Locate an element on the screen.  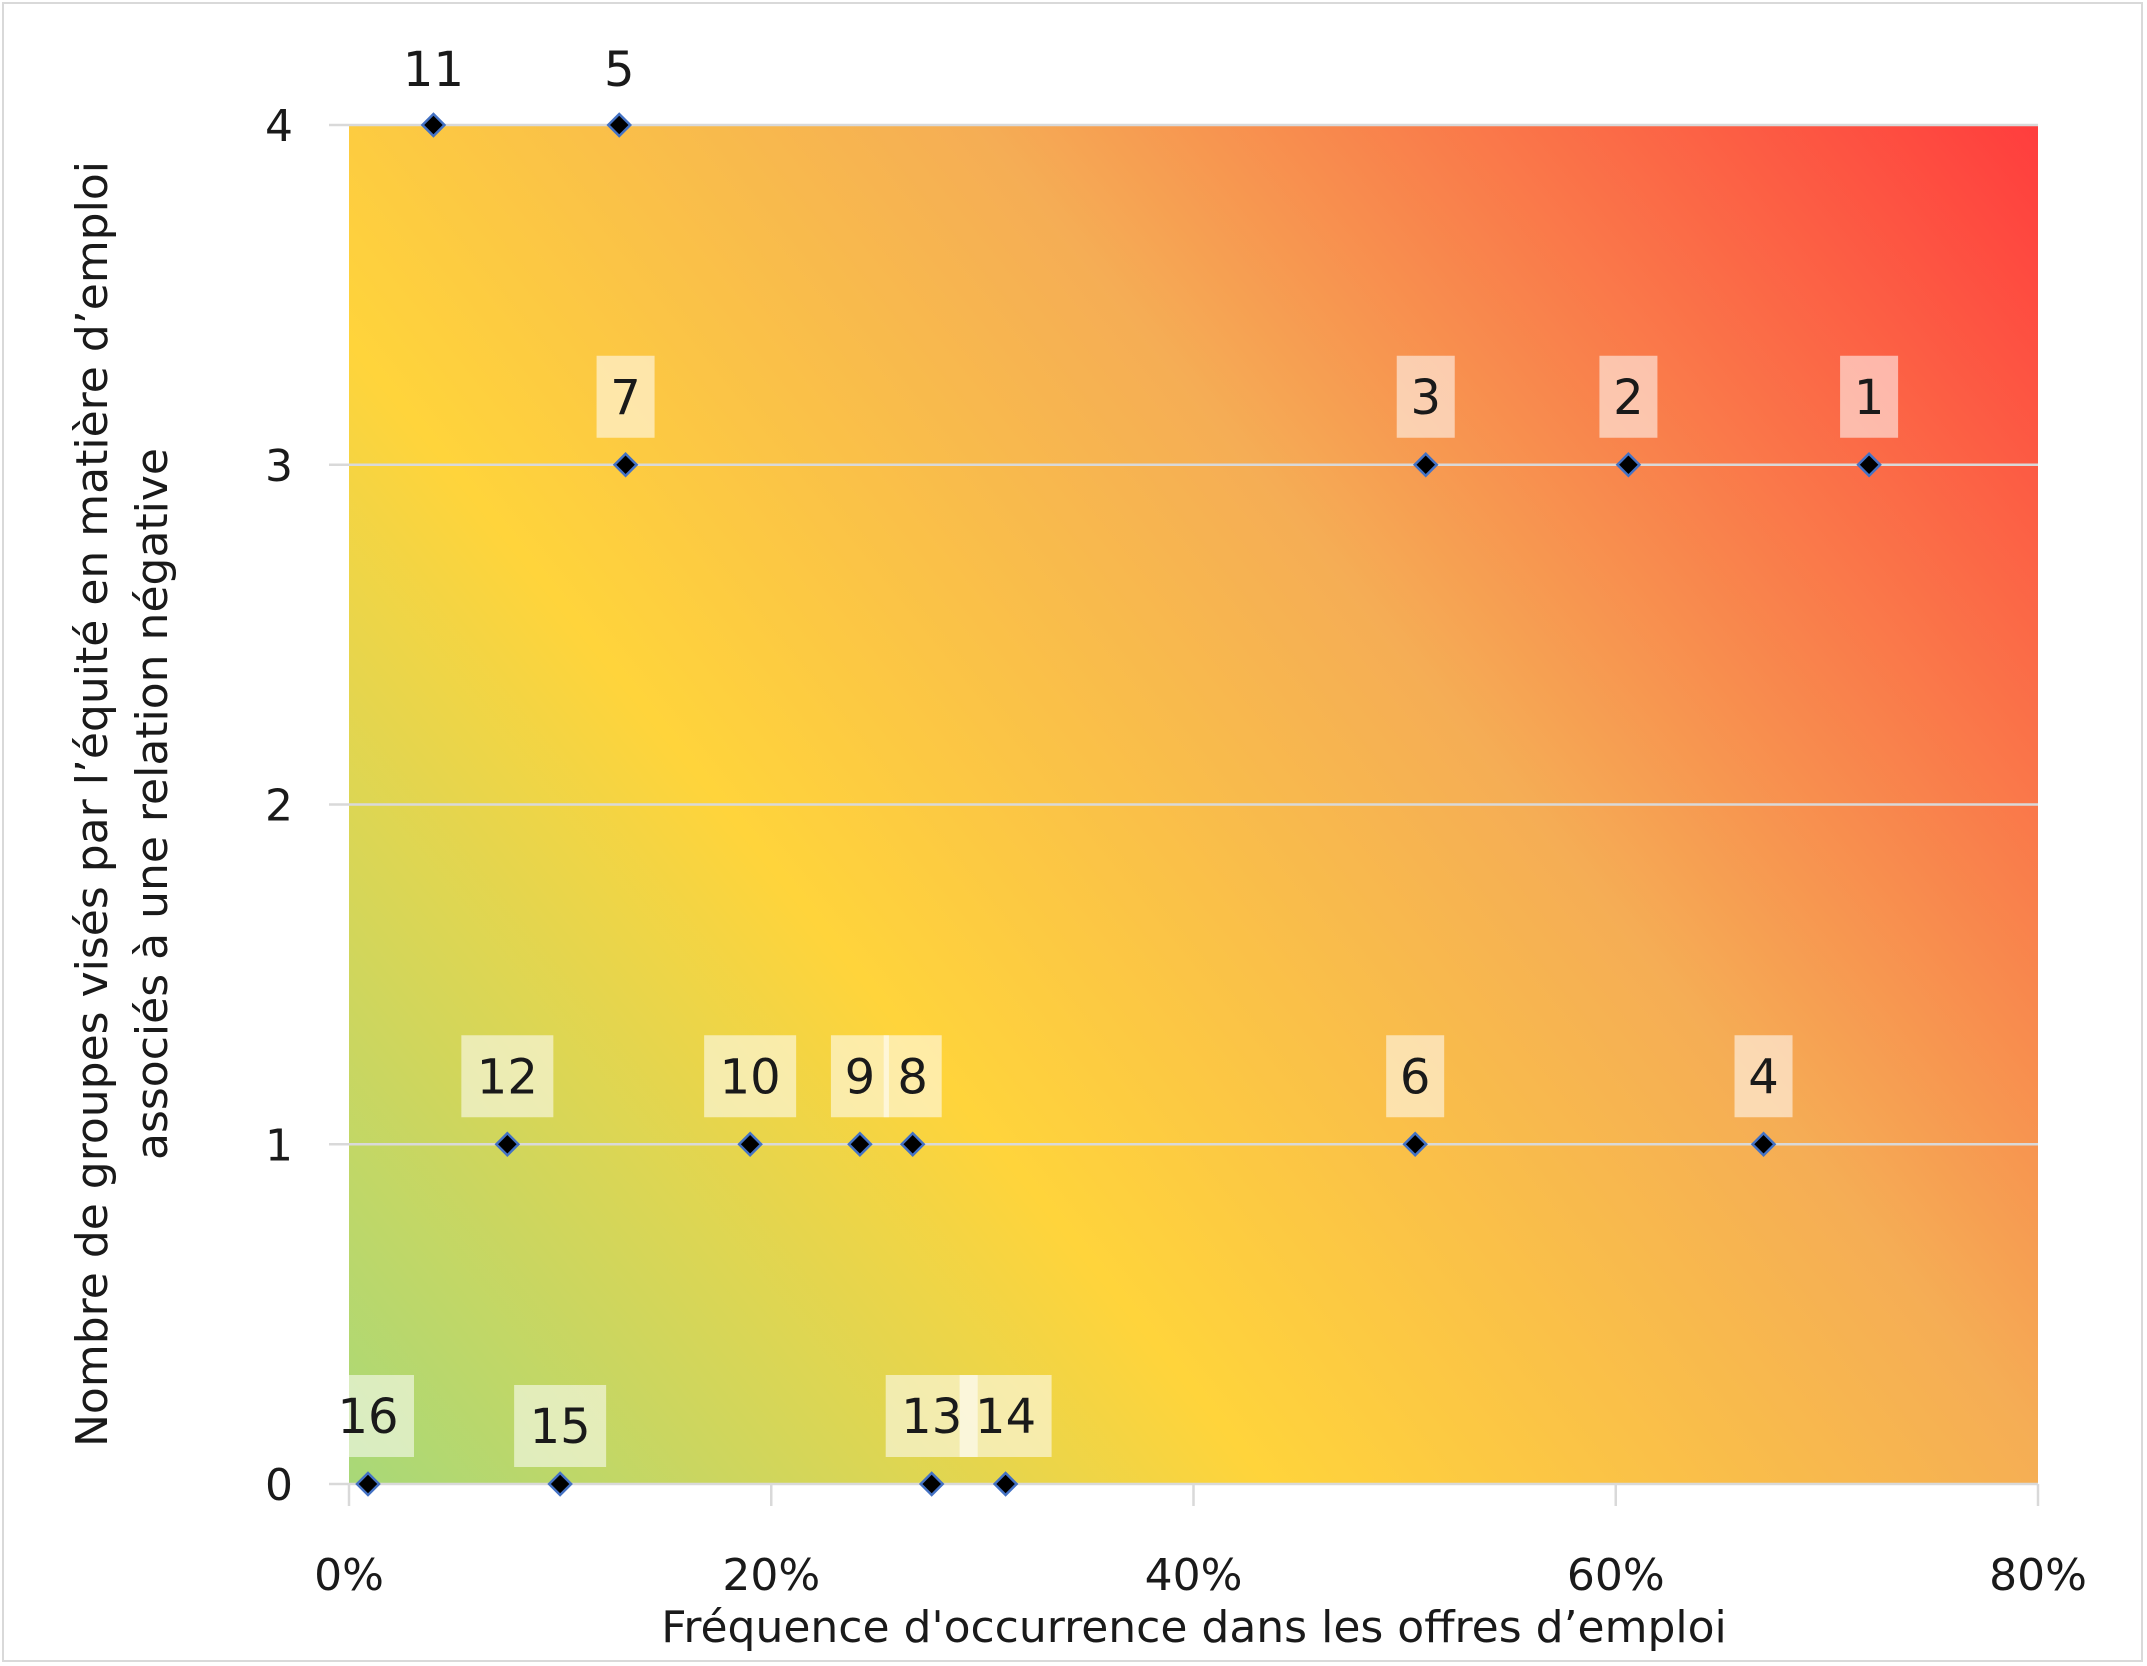
point-label: 4 is located at coordinates (1763, 1077).